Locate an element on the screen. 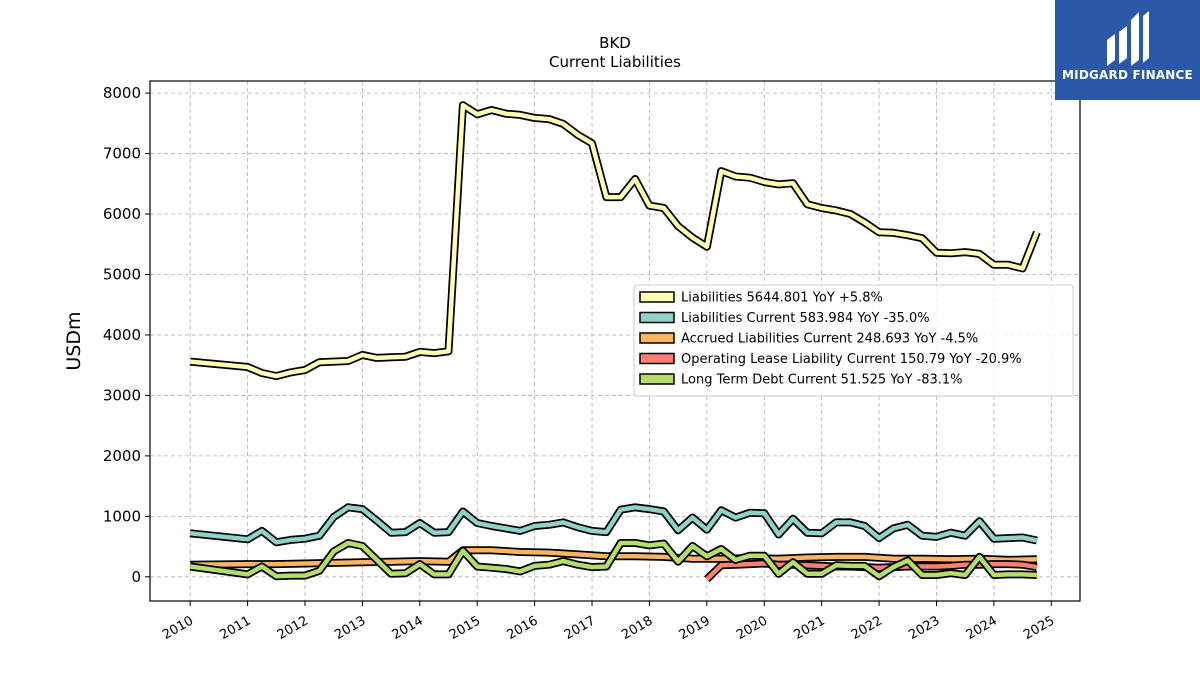  x-tick-label: 2023 is located at coordinates (924, 628).